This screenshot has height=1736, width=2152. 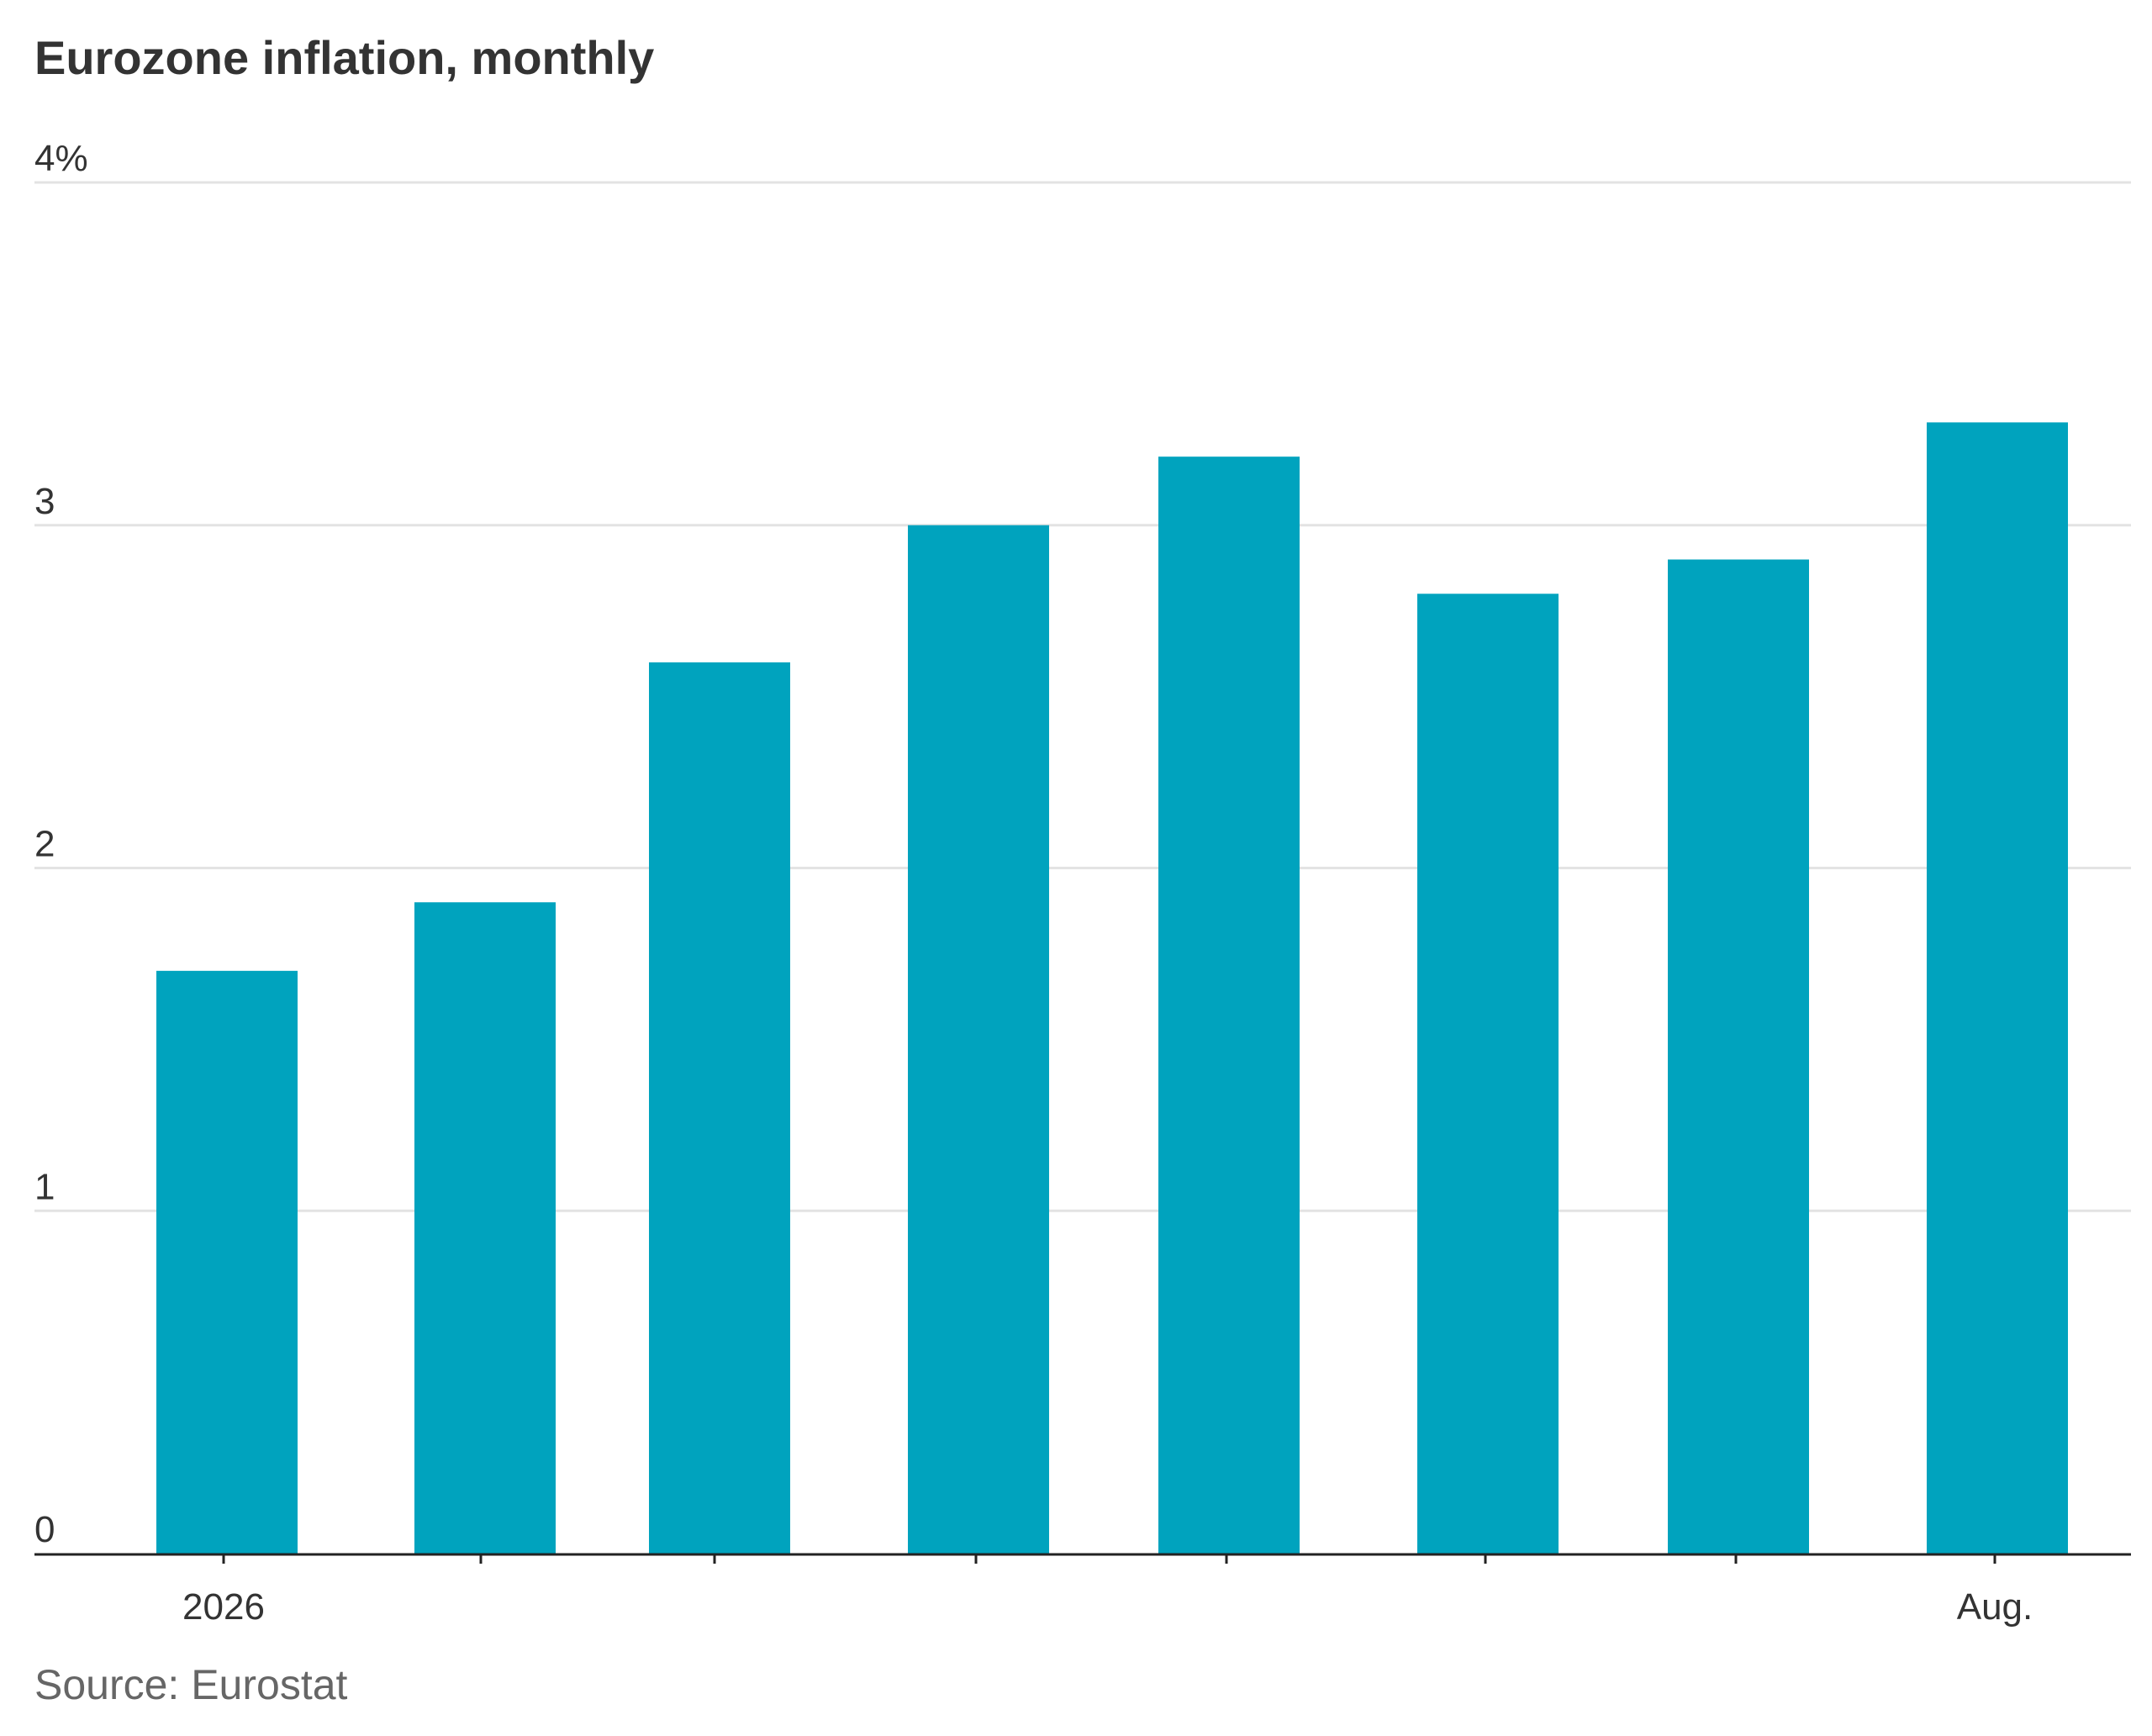 I want to click on source-note: Source: Eurostat, so click(x=191, y=1684).